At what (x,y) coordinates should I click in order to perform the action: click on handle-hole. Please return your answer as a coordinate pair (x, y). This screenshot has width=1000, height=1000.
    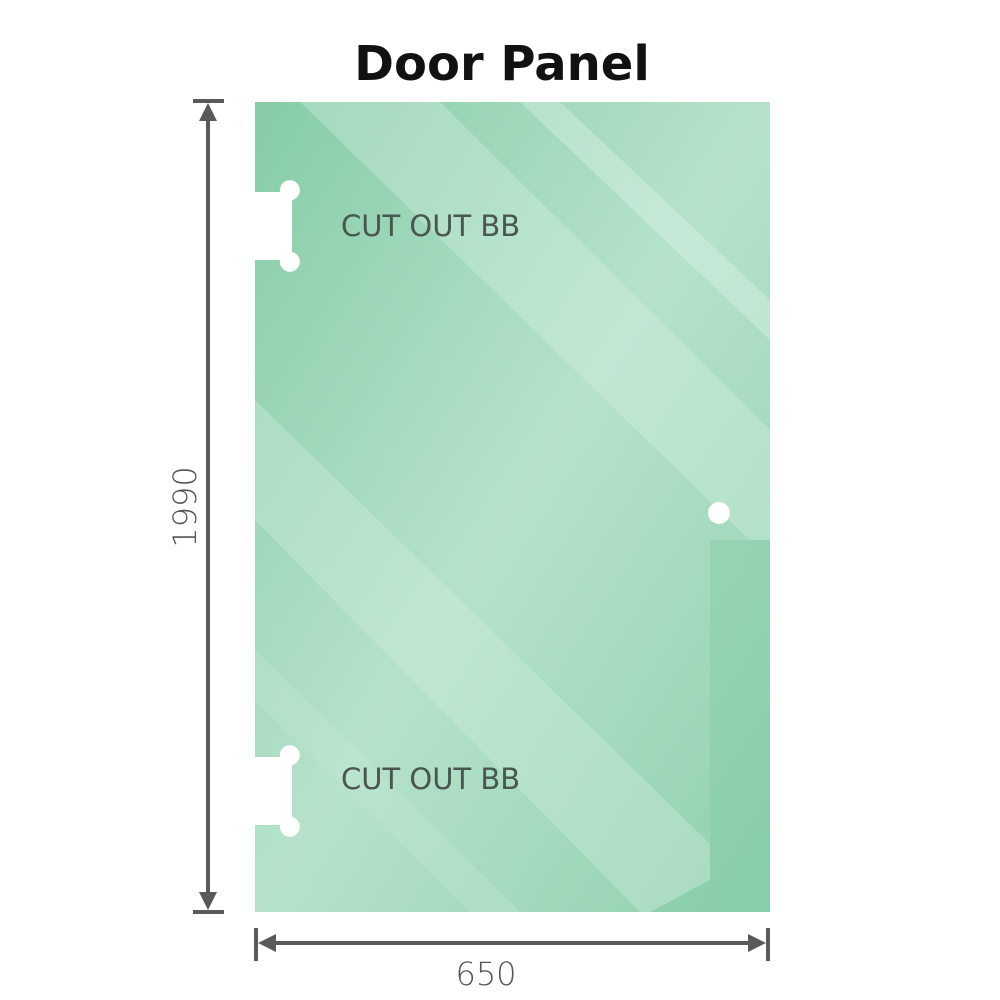
    Looking at the image, I should click on (719, 513).